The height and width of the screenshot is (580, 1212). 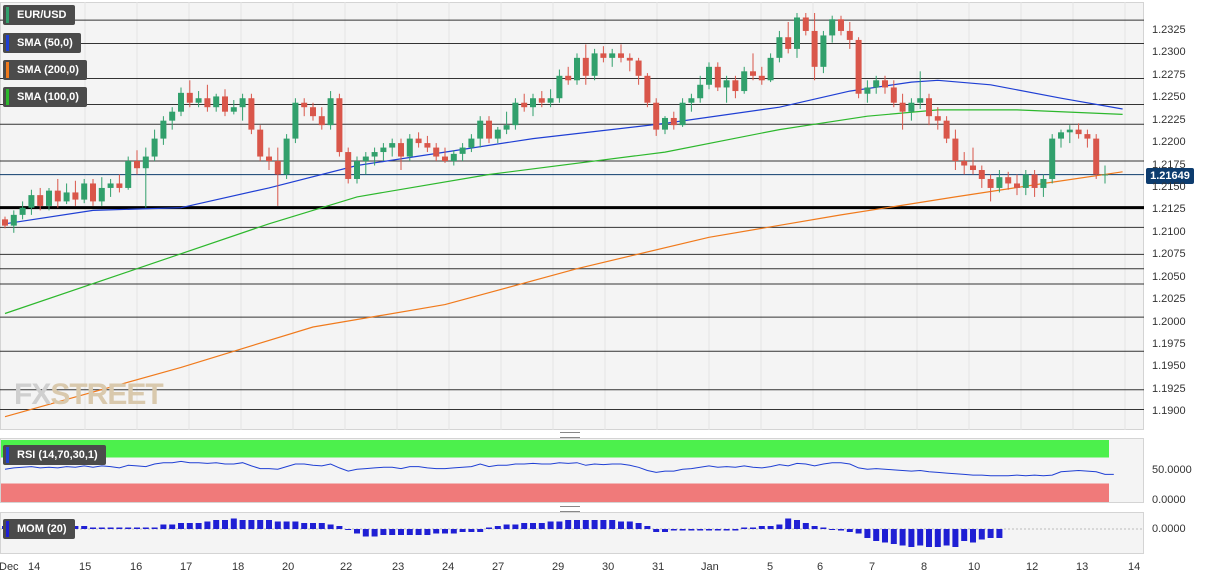 What do you see at coordinates (57, 455) in the screenshot?
I see `legend-label: RSI (14,70,30,1)` at bounding box center [57, 455].